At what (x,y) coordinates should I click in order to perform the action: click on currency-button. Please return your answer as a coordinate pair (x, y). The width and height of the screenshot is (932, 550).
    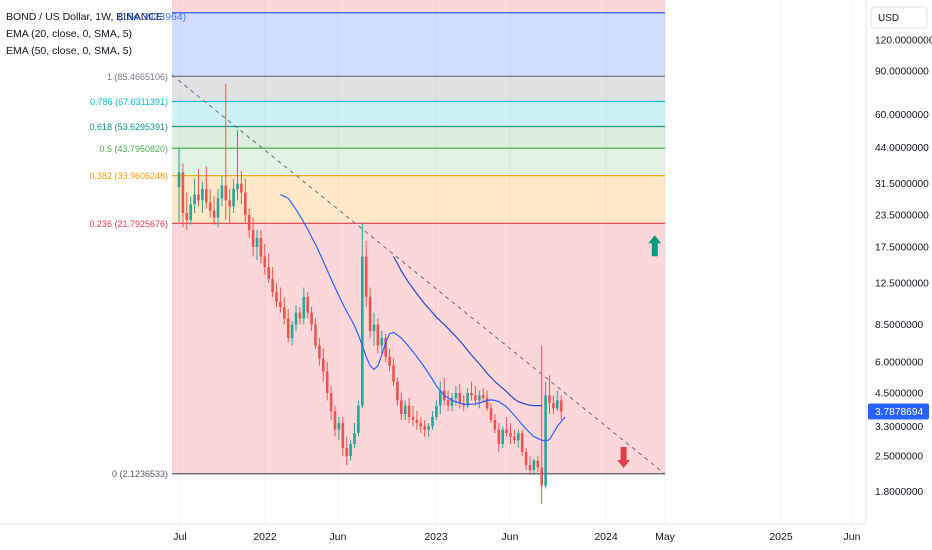
    Looking at the image, I should click on (899, 17).